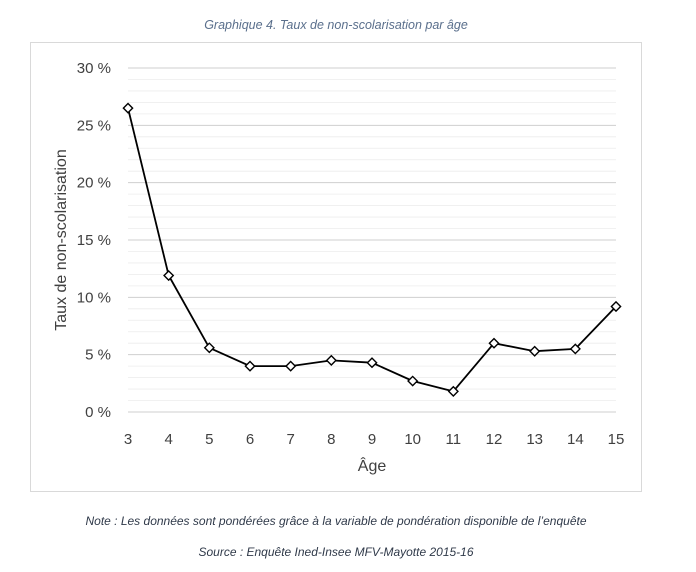 This screenshot has width=696, height=572. I want to click on y-tick-label: 15 %, so click(94, 240).